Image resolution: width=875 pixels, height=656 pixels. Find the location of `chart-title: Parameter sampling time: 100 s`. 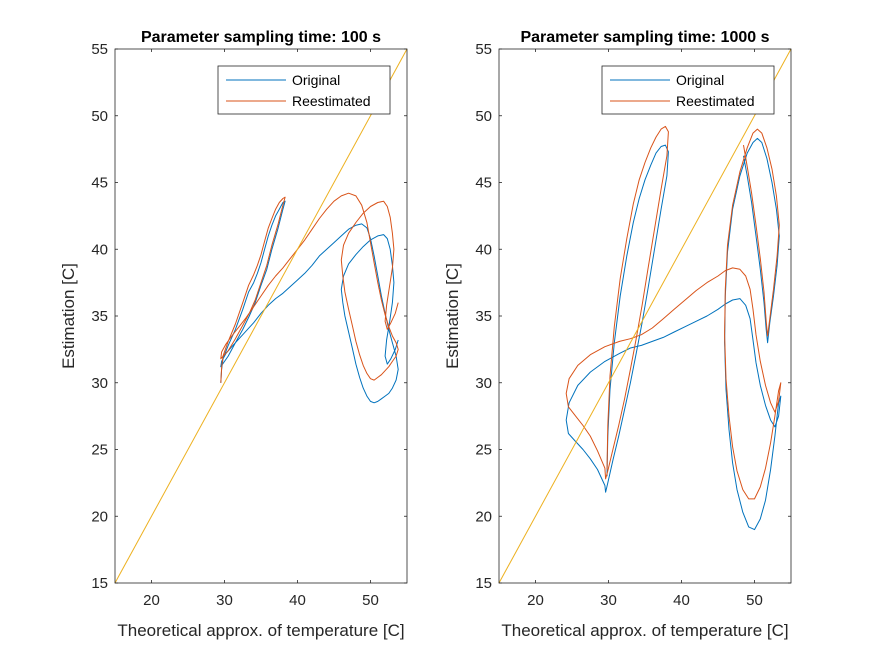

chart-title: Parameter sampling time: 100 s is located at coordinates (261, 37).